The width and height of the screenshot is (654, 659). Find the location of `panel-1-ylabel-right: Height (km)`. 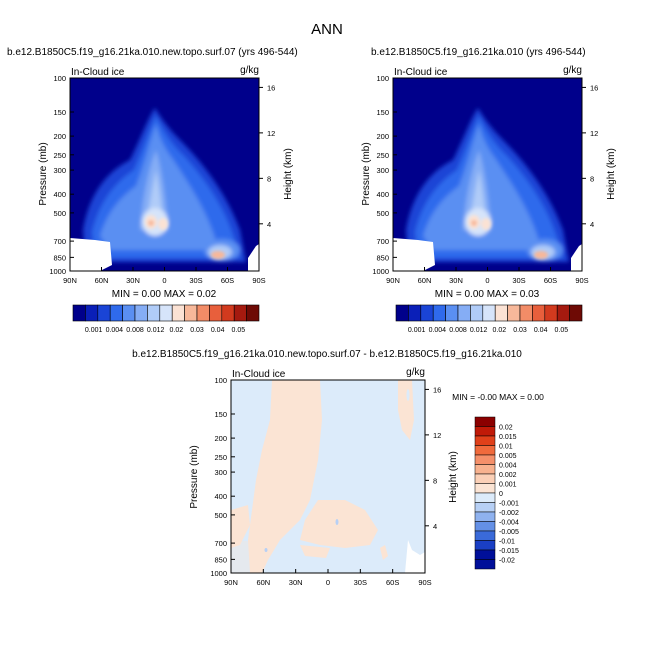

panel-1-ylabel-right: Height (km) is located at coordinates (288, 174).